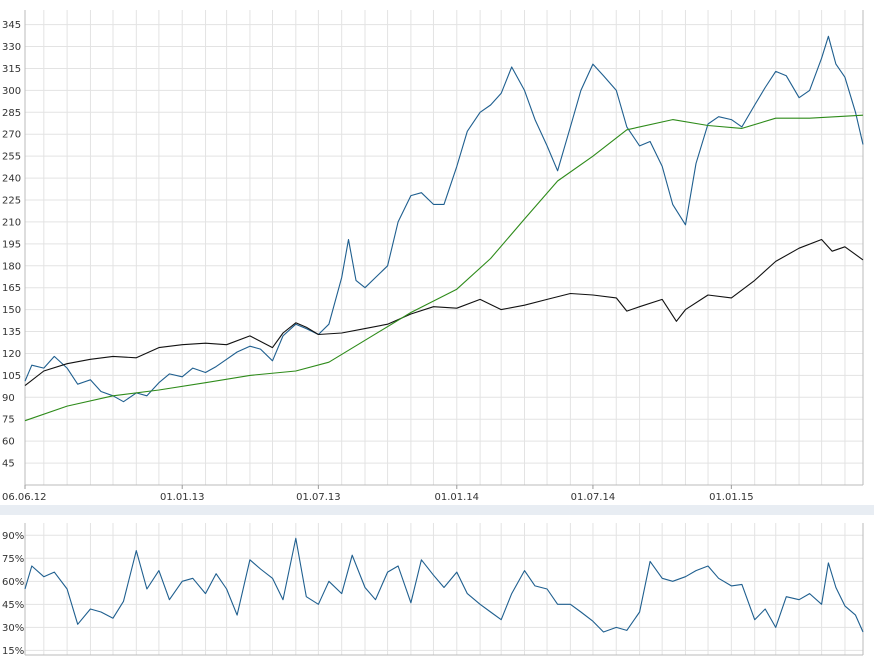 Image resolution: width=874 pixels, height=660 pixels. Describe the element at coordinates (11, 135) in the screenshot. I see `y-tick-label: 270` at that location.